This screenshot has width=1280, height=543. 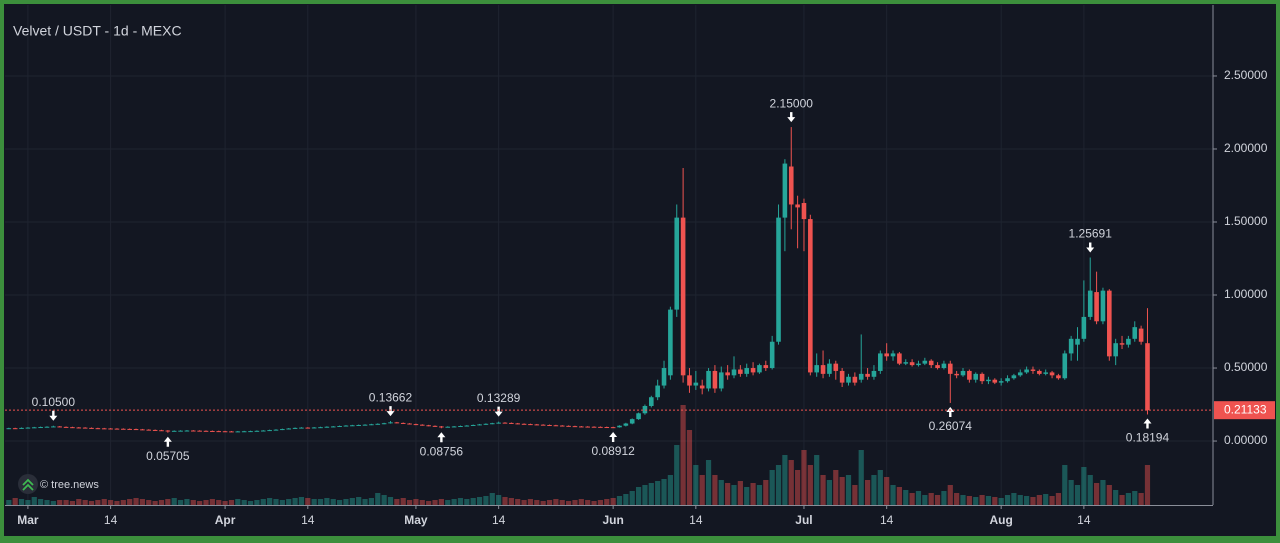 I want to click on x-tick-label: May, so click(x=416, y=520).